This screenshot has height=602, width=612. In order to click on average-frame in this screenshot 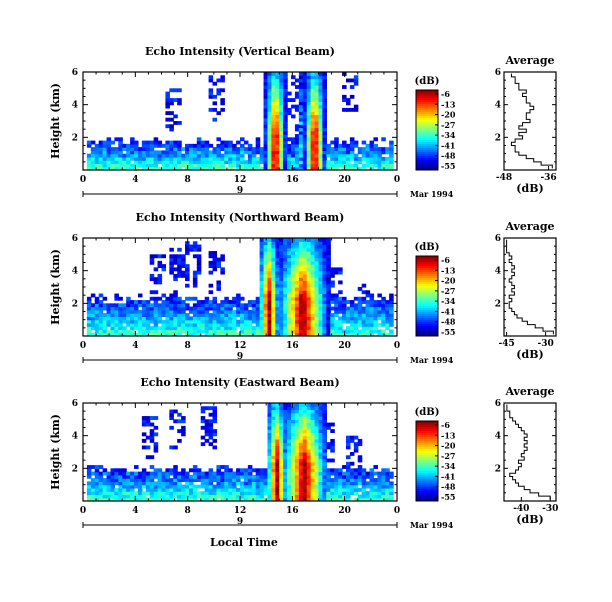, I will do `click(530, 287)`.